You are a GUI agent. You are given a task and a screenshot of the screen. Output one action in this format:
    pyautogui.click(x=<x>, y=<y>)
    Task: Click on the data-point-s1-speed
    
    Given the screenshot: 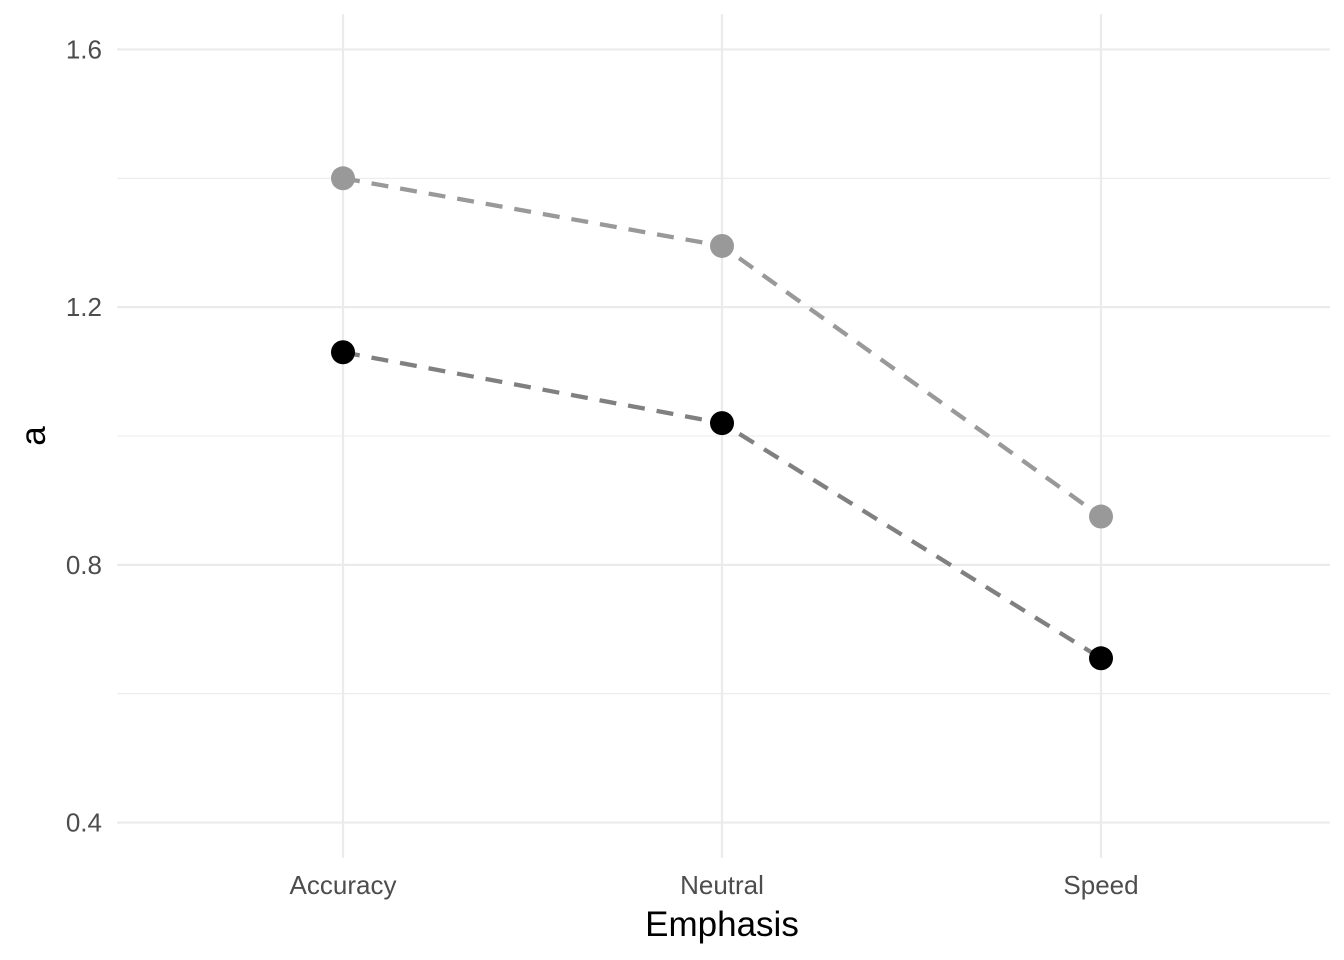 What is the action you would take?
    pyautogui.click(x=1101, y=658)
    